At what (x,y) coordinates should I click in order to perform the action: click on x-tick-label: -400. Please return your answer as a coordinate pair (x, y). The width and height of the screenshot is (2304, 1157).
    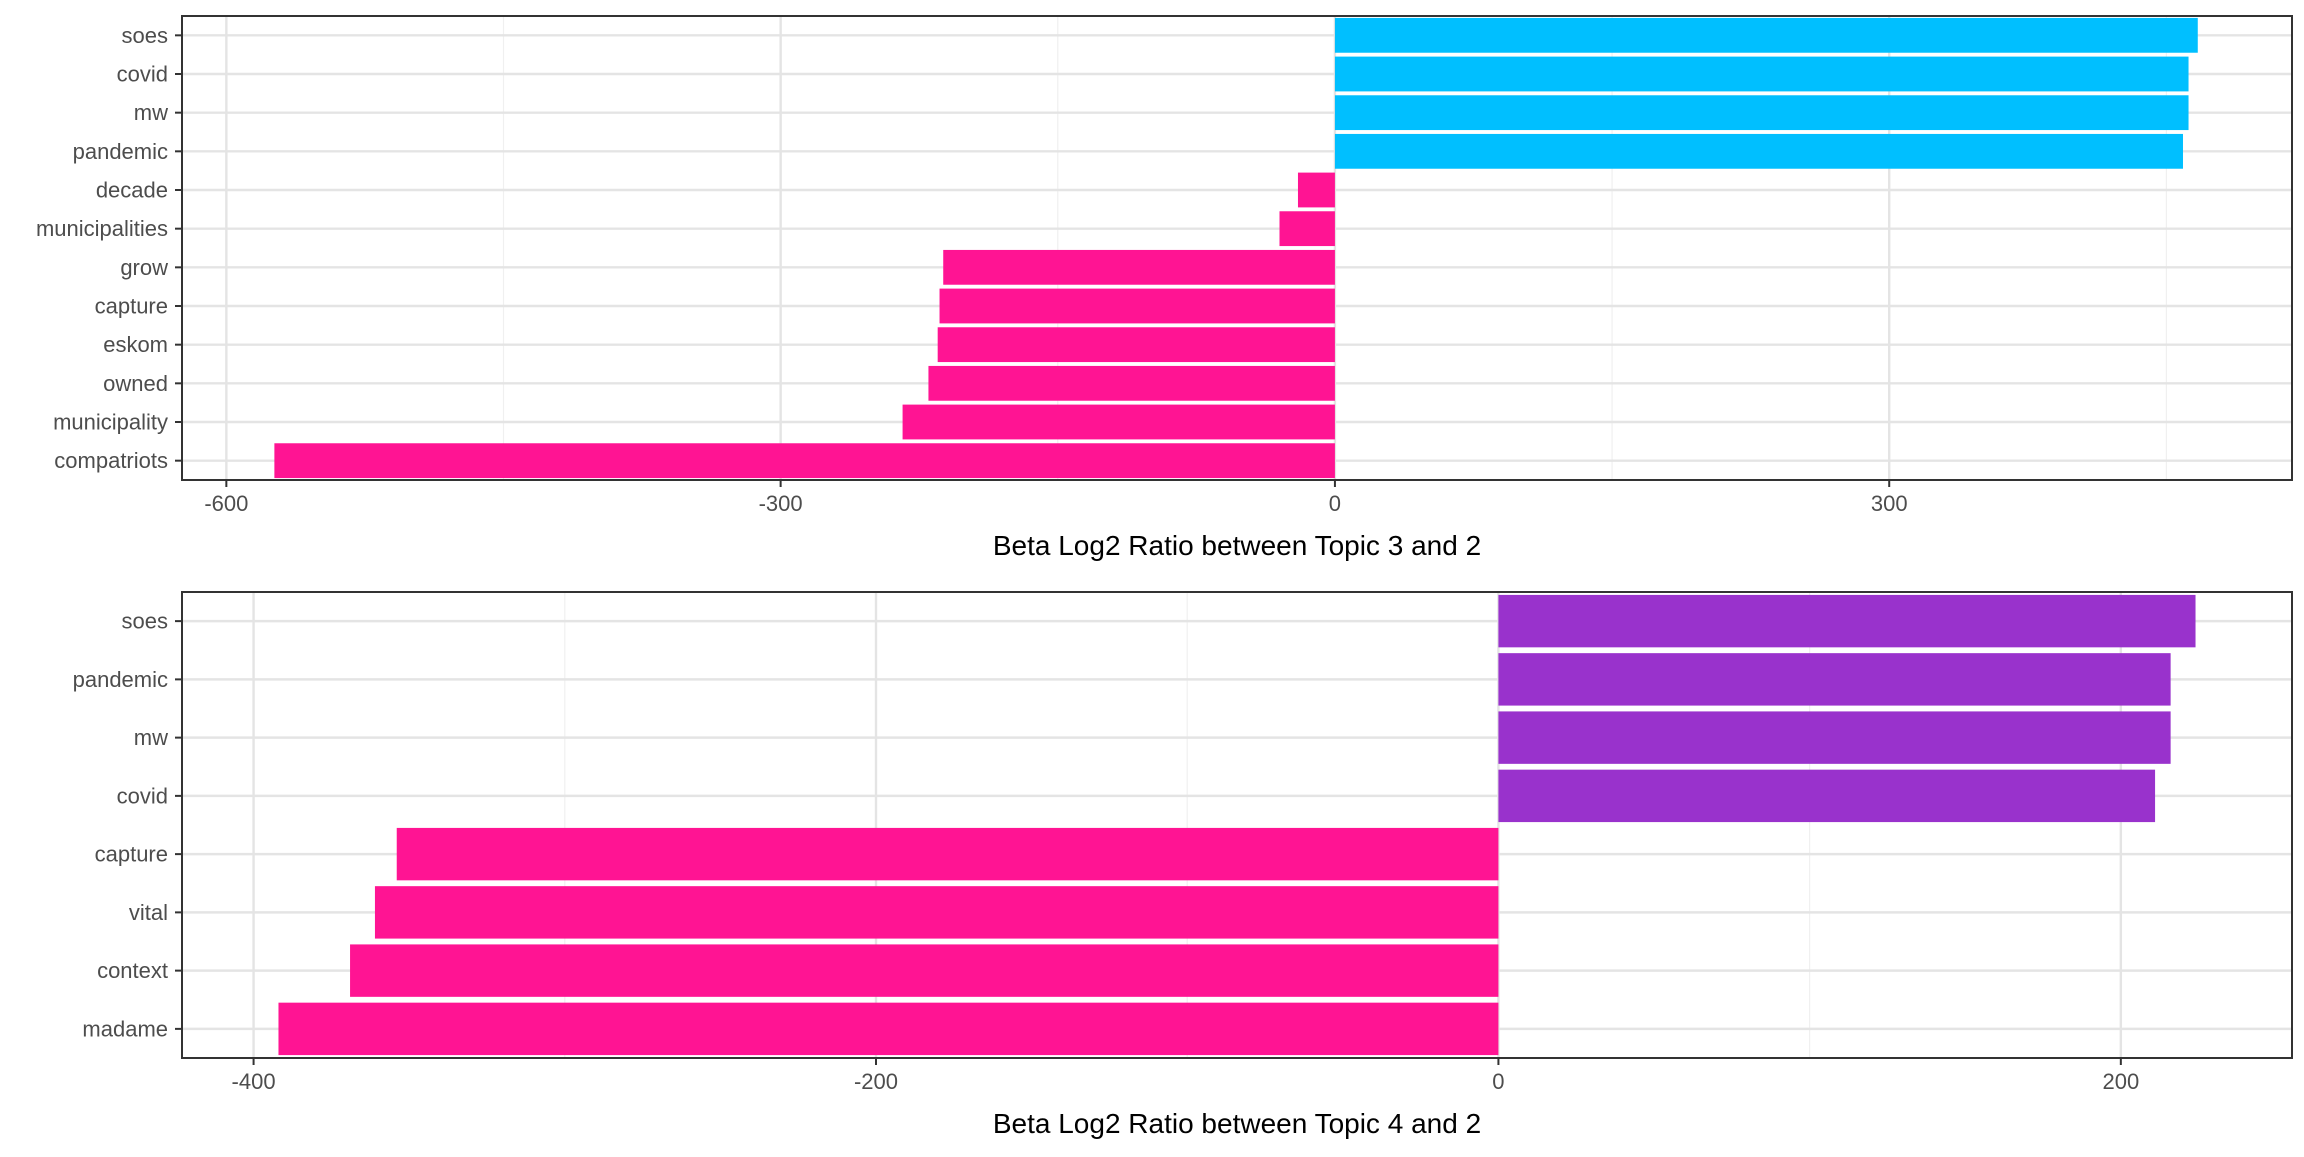
    Looking at the image, I should click on (254, 1081).